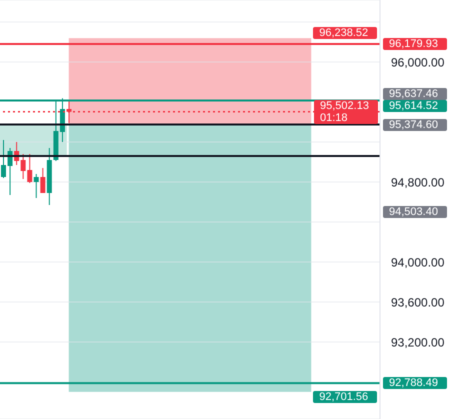  Describe the element at coordinates (415, 106) in the screenshot. I see `ref-line-label: 95,614.52` at that location.